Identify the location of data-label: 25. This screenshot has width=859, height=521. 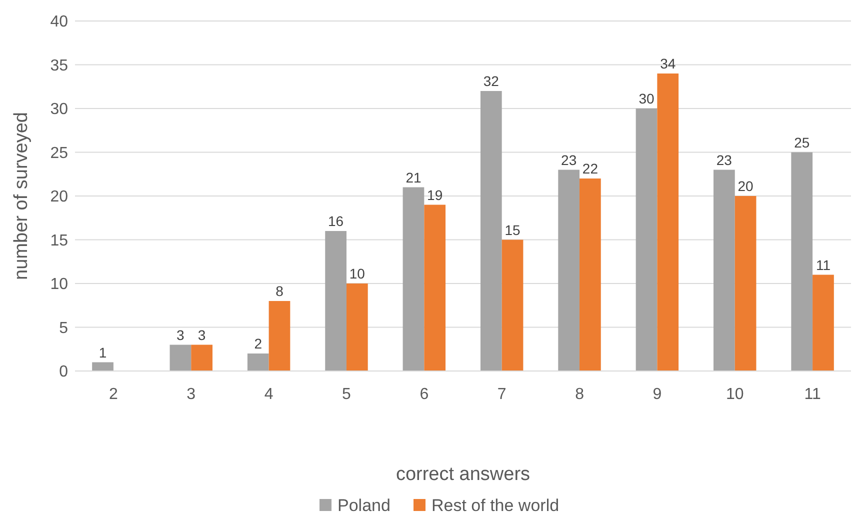
(802, 142).